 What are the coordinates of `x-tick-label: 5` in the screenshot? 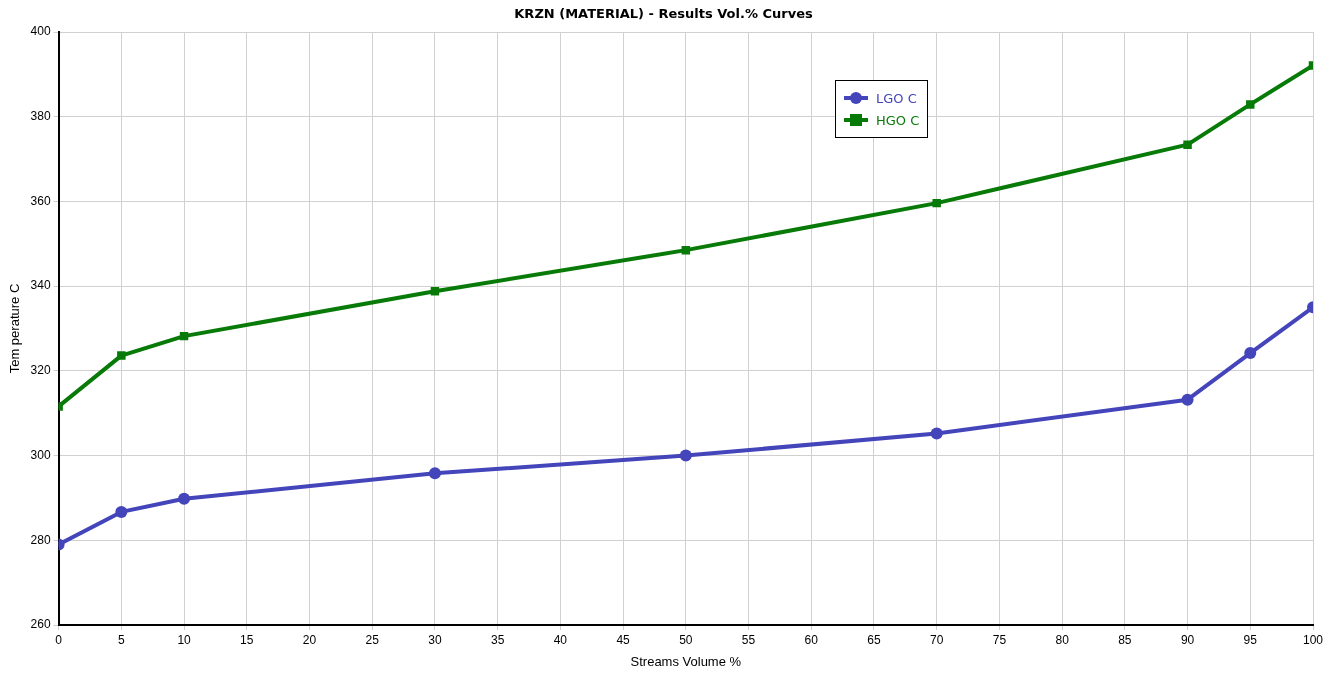 It's located at (121, 639).